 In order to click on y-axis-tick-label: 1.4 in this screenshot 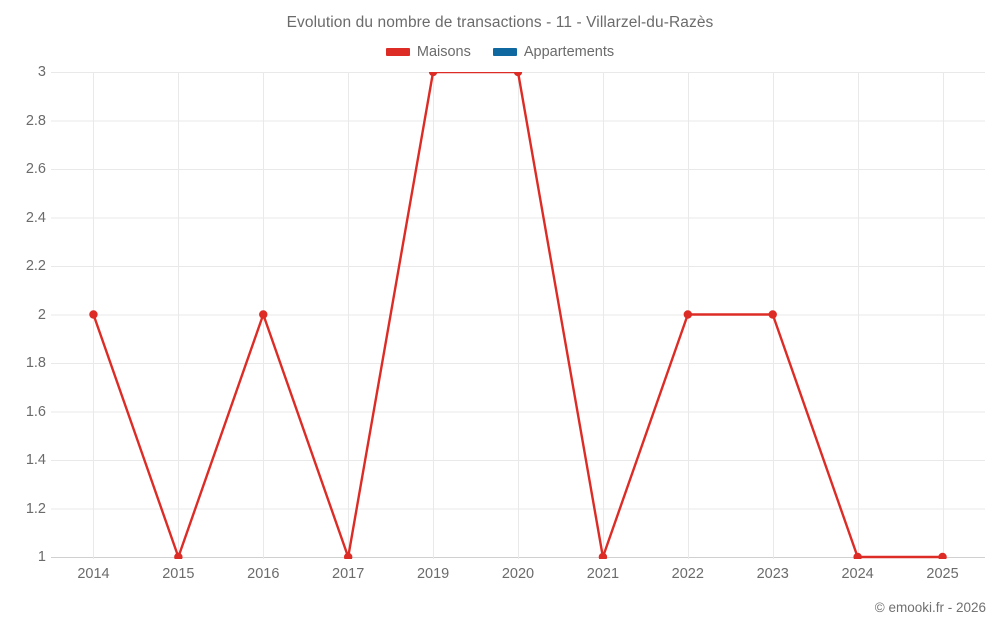, I will do `click(35, 460)`.